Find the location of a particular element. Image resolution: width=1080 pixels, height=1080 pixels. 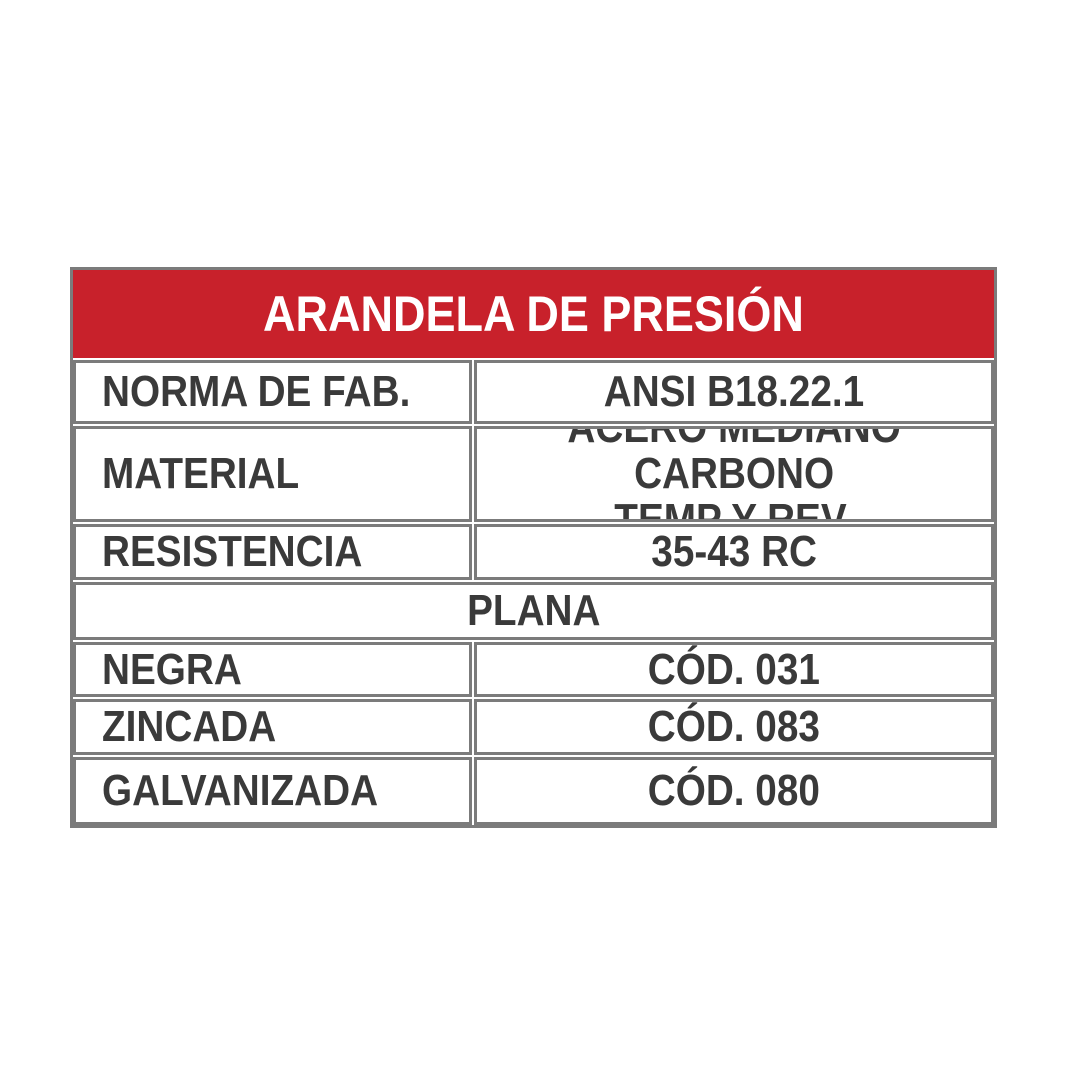

row-label: NORMA DE FAB. is located at coordinates (256, 392).